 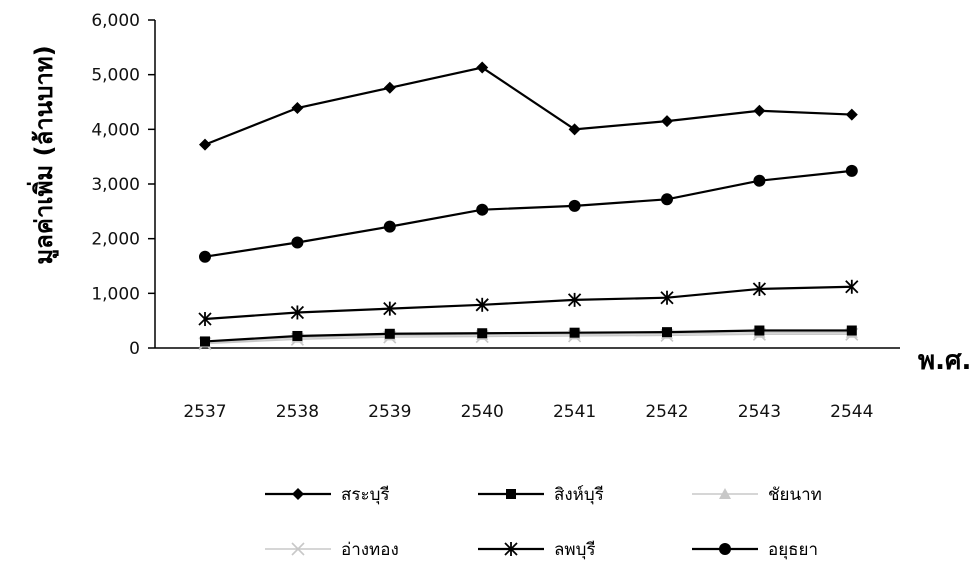 I want to click on x-marker, so click(x=298, y=549).